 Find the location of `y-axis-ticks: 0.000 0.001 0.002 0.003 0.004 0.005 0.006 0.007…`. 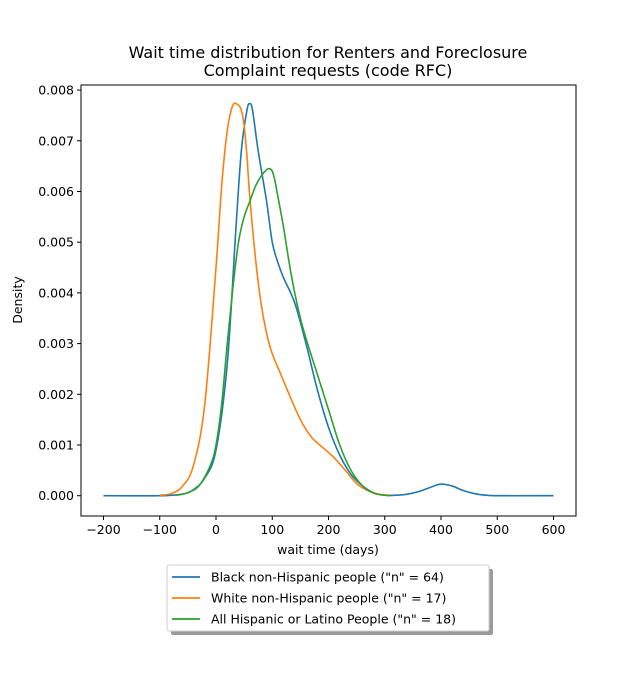

y-axis-ticks: 0.000 0.001 0.002 0.003 0.004 0.005 0.006 0.007… is located at coordinates (59, 293).